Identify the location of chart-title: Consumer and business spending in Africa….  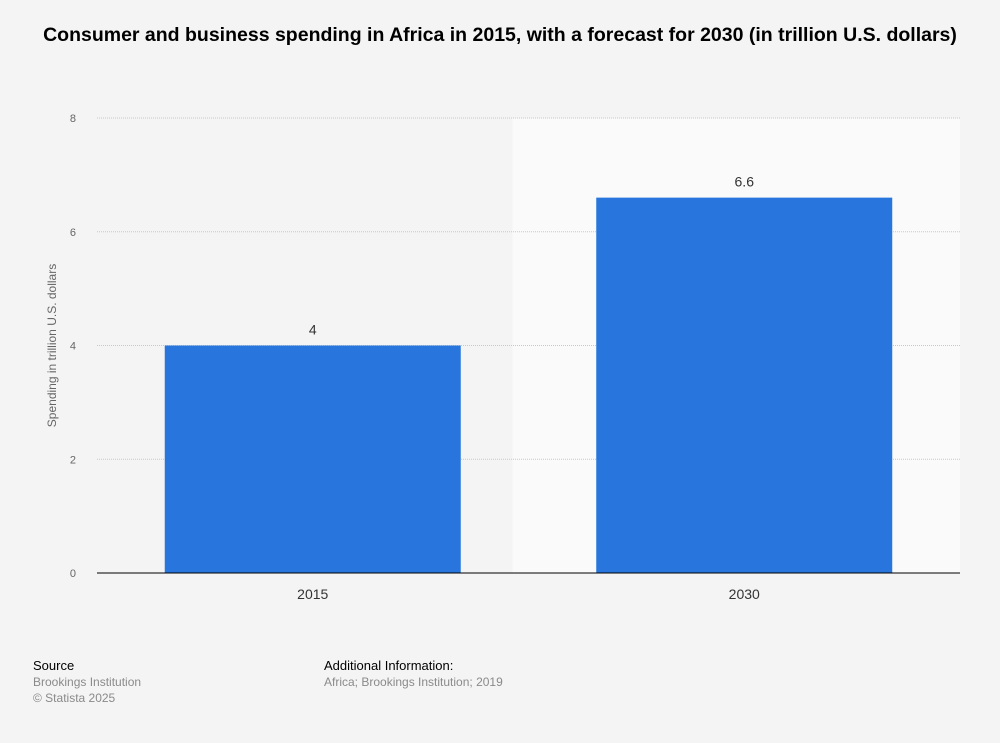
(500, 35).